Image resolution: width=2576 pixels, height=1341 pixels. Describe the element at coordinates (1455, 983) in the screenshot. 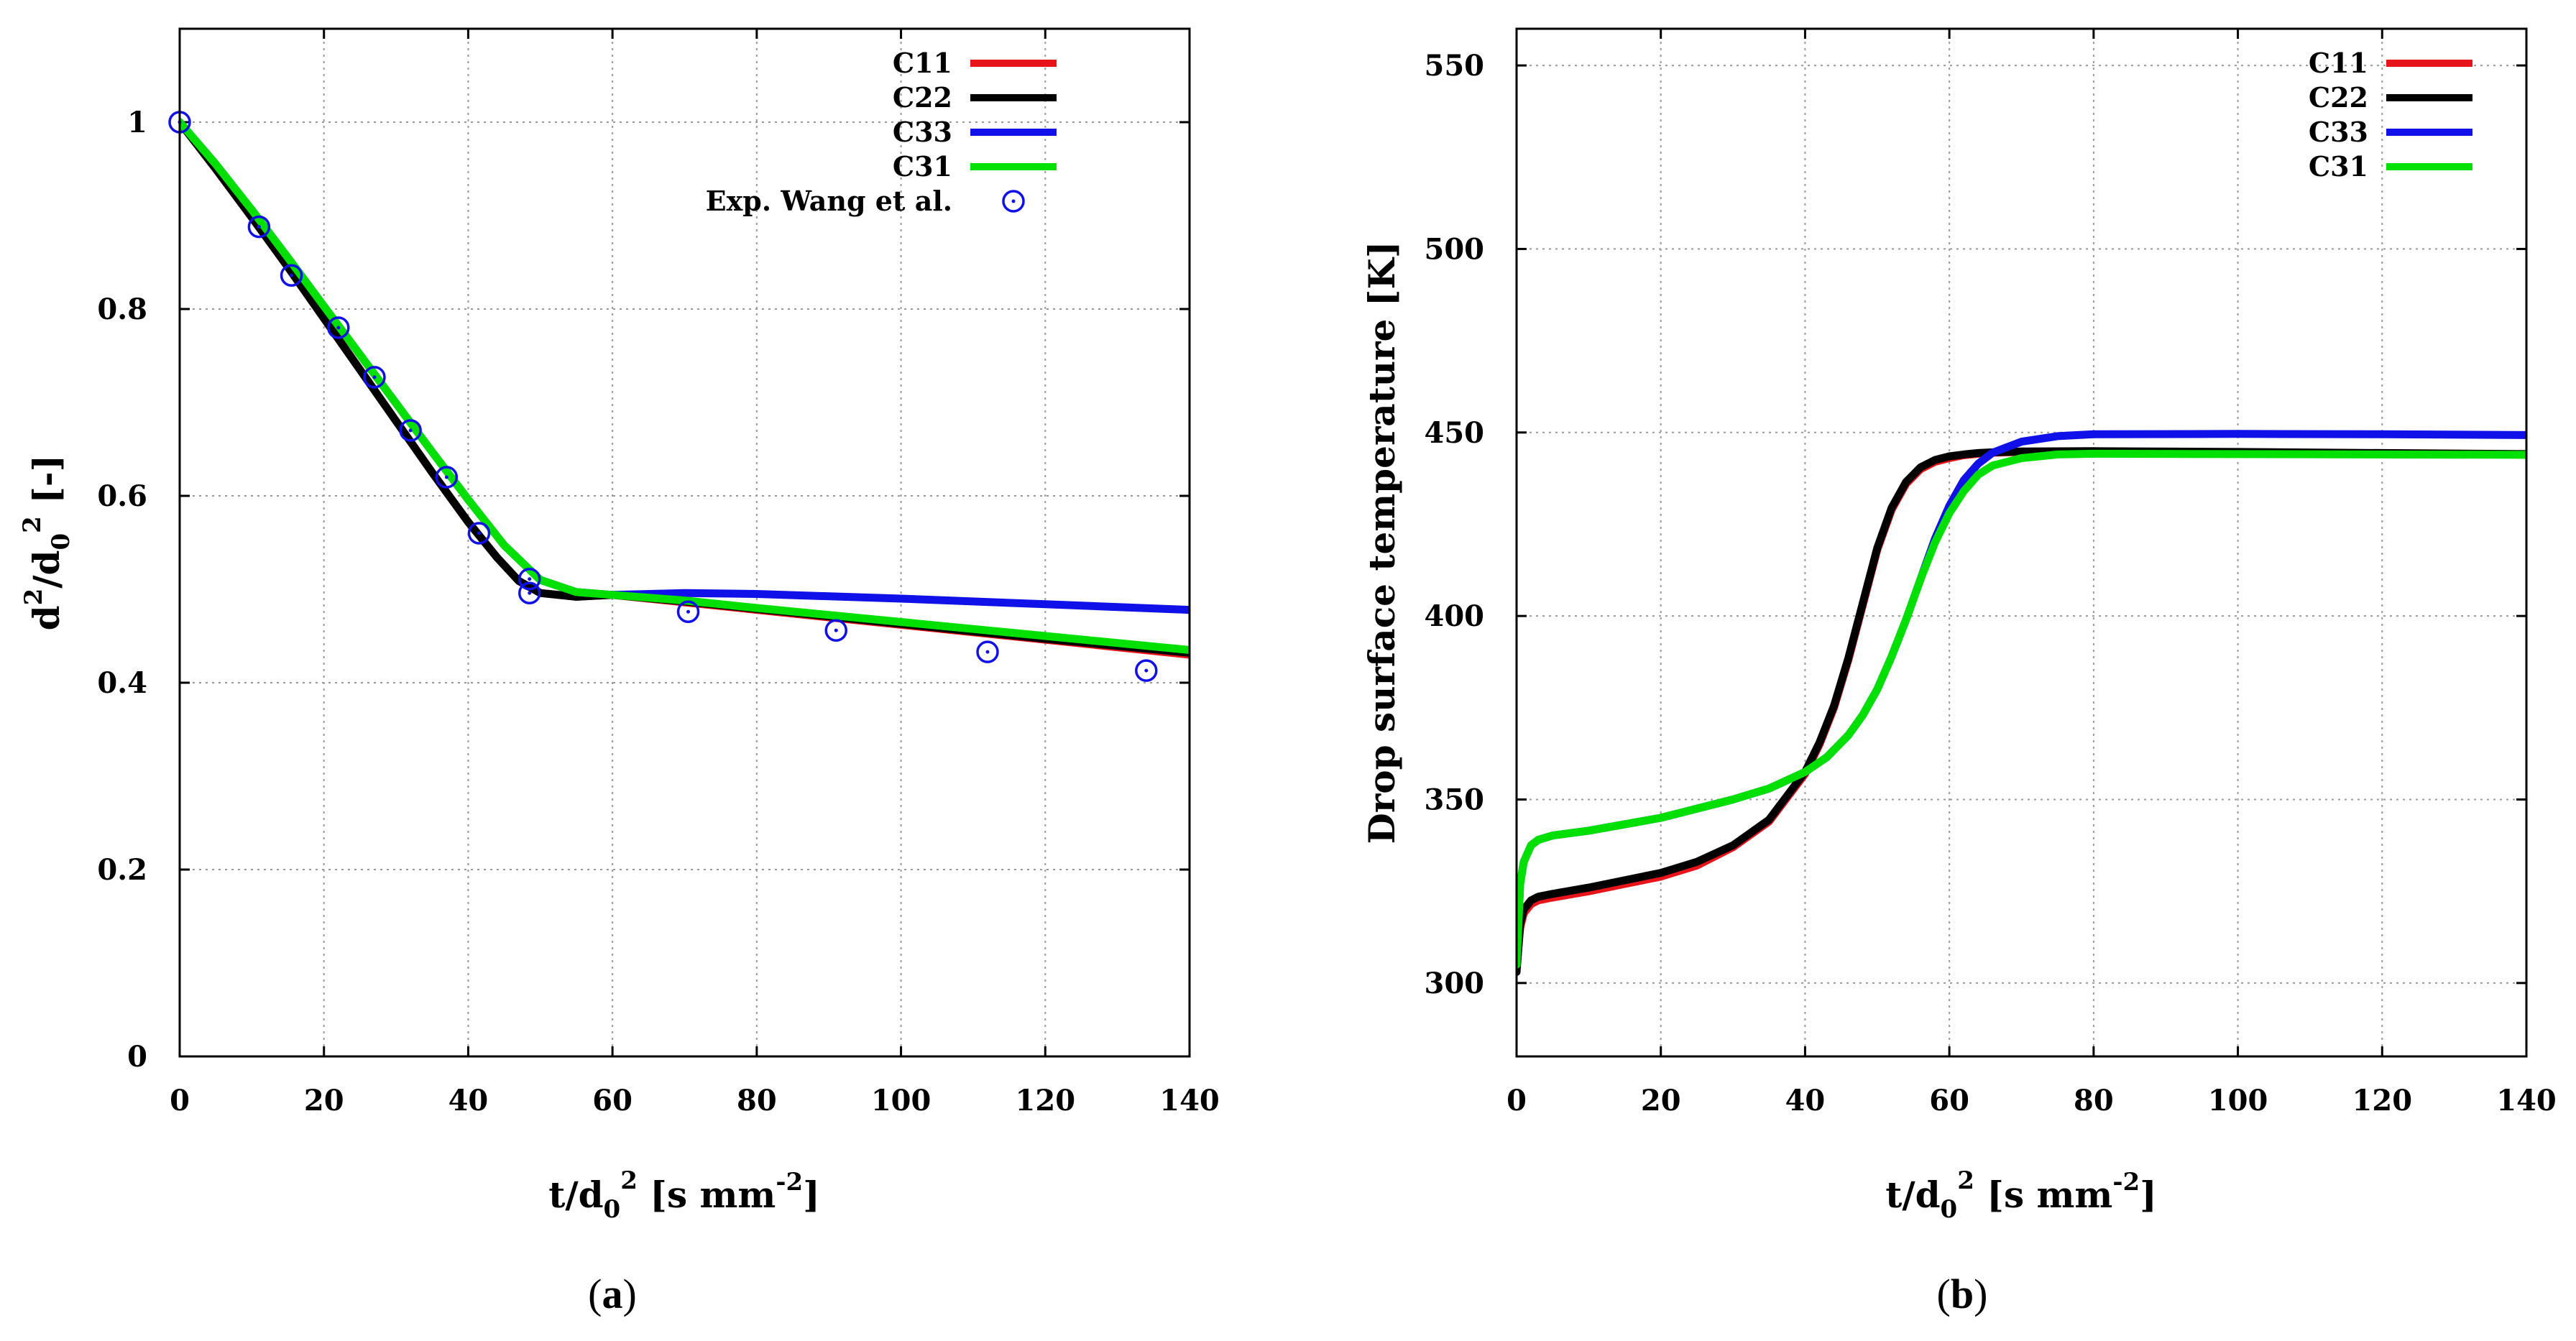

I see `y-tick-label: 300` at that location.